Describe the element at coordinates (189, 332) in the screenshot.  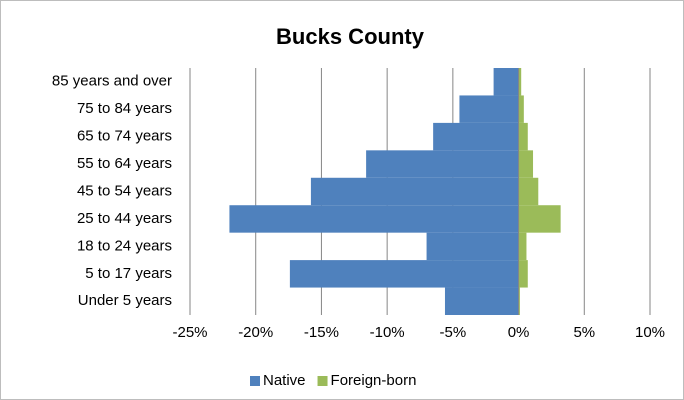
I see `x-tick-label: -25%` at that location.